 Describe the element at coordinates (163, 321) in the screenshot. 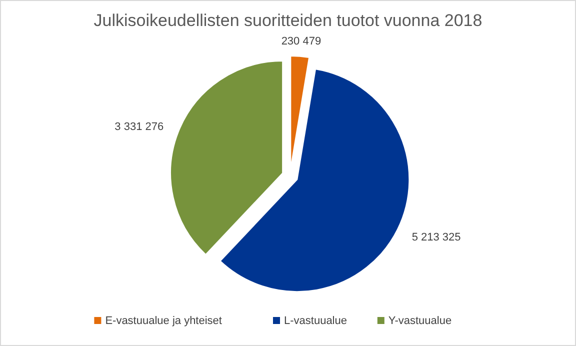

I see `legend-label: E-vastuualue ja yhteiset` at that location.